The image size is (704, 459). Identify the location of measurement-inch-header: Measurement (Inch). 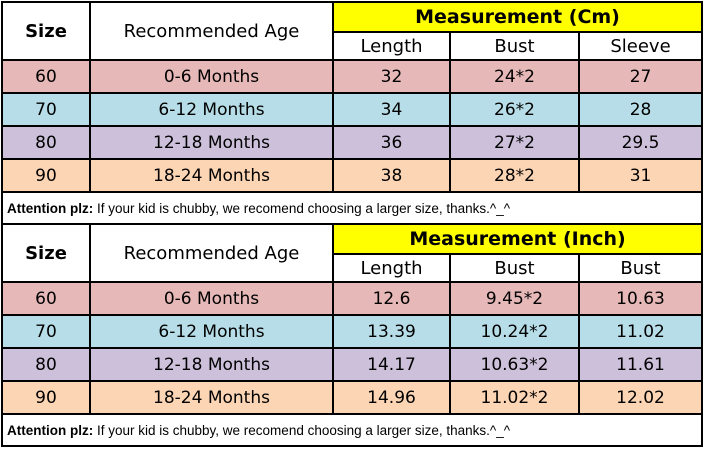
(517, 239).